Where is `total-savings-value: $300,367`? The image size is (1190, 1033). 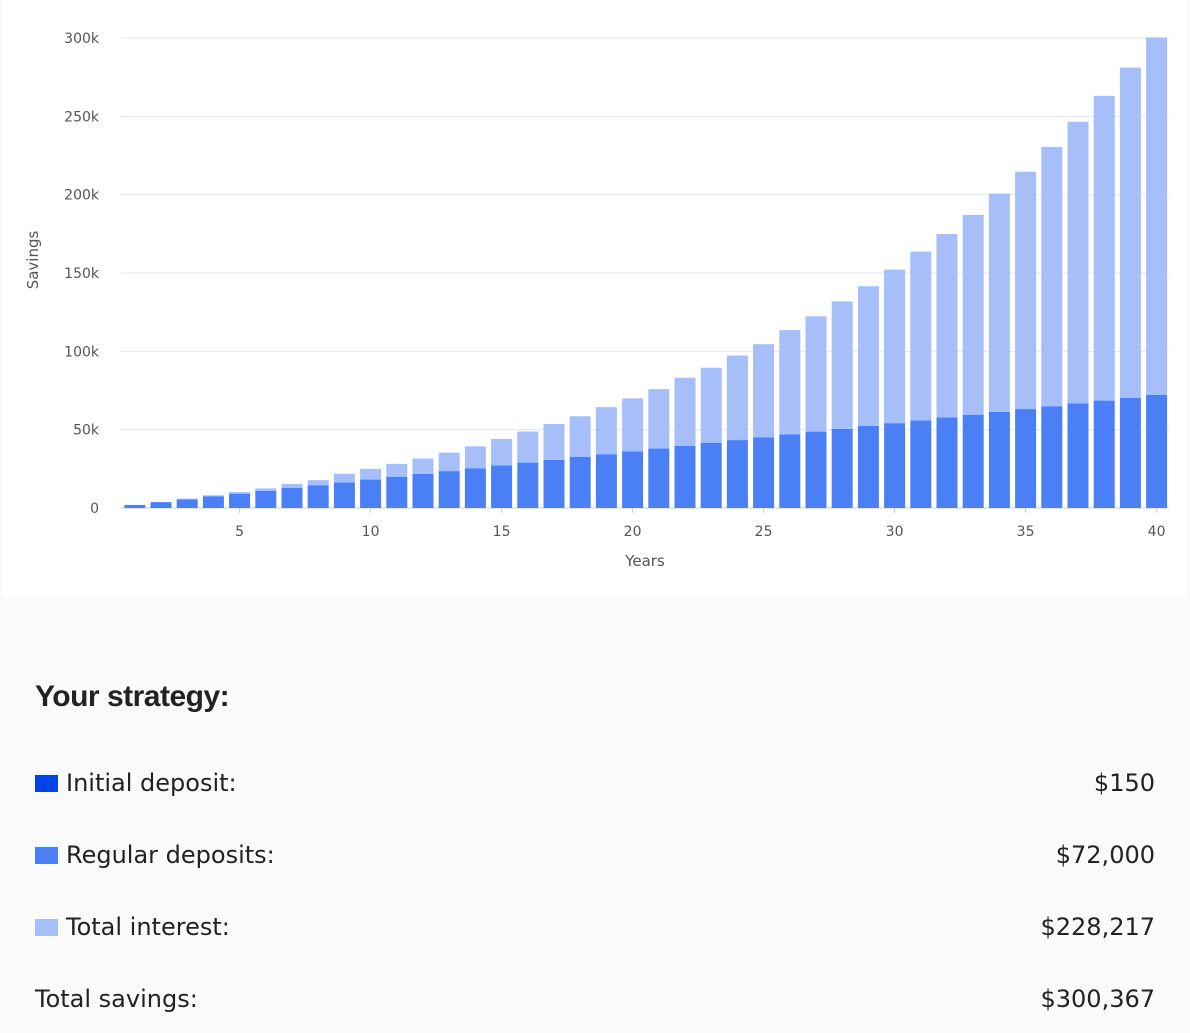 total-savings-value: $300,367 is located at coordinates (1097, 999).